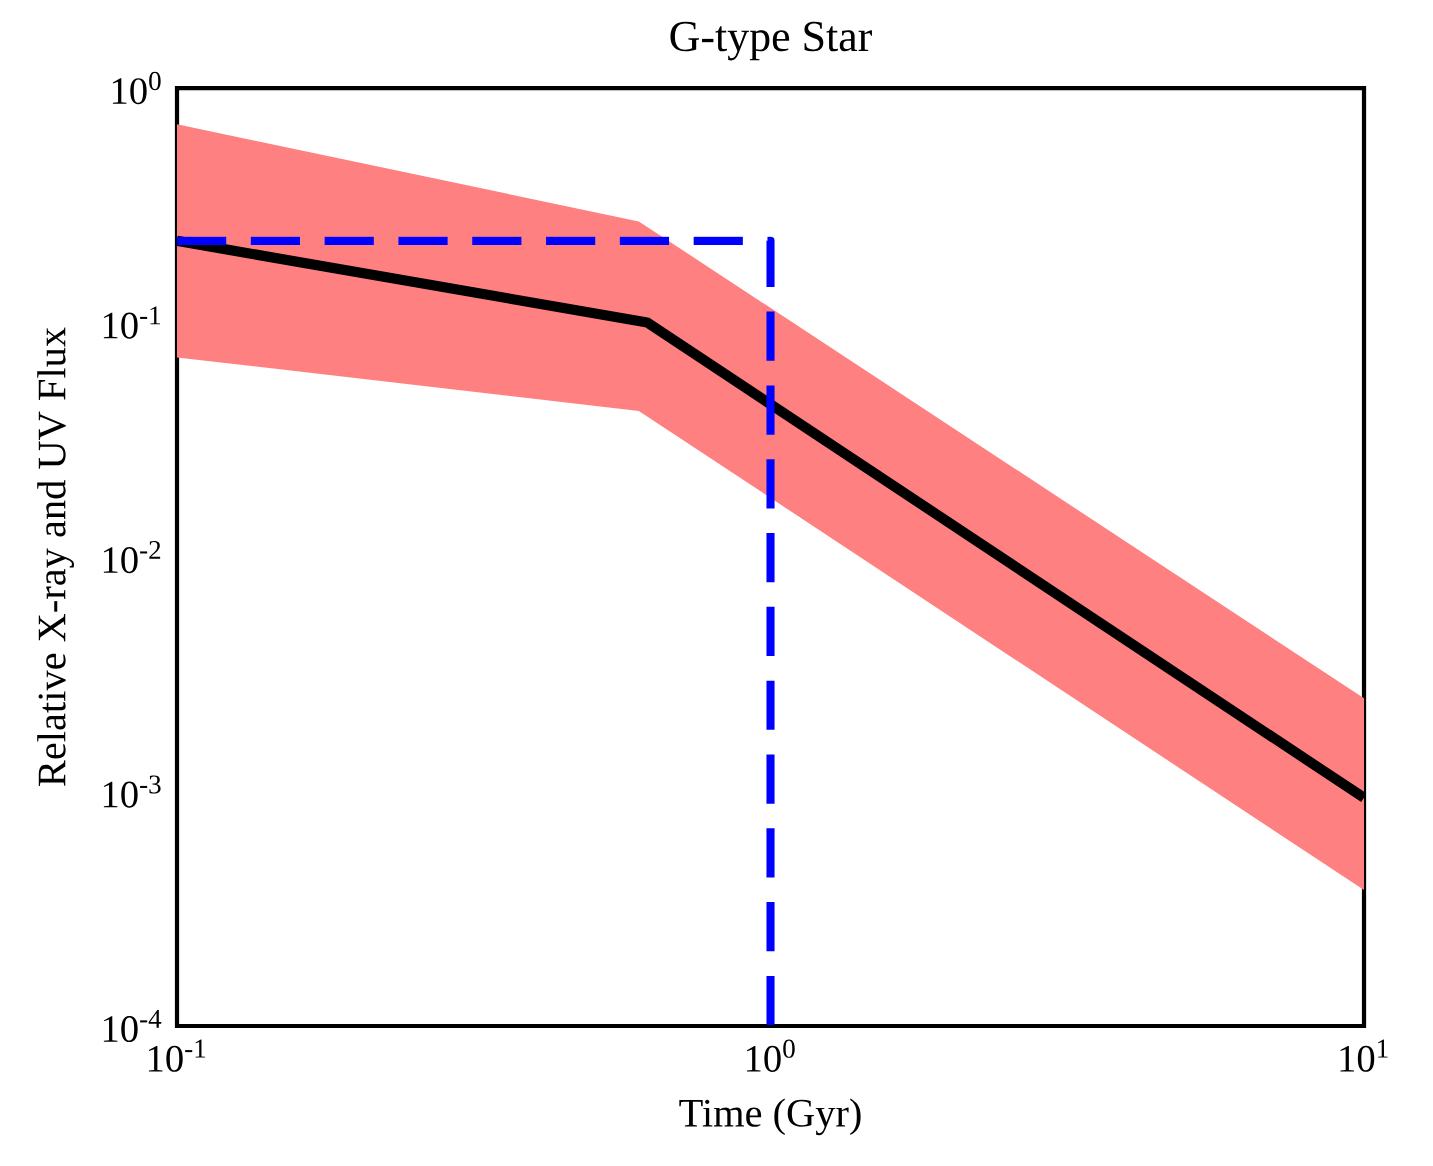 Image resolution: width=1433 pixels, height=1166 pixels. I want to click on x-tick-label: 10$^{1}$, so click(1364, 1055).